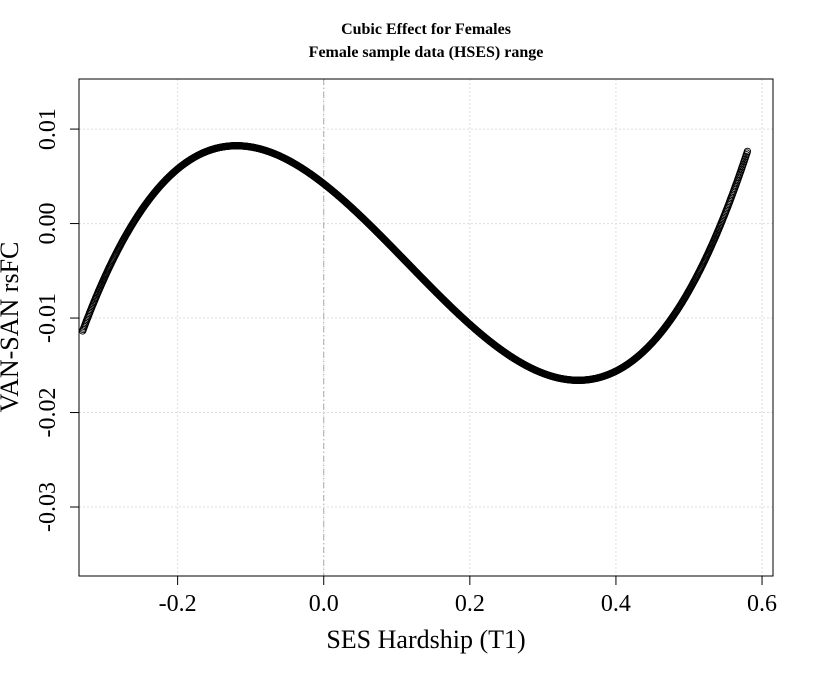 Image resolution: width=814 pixels, height=674 pixels. I want to click on x-axis: -0.2 0.0 0.2 0.4 0.6, so click(468, 596).